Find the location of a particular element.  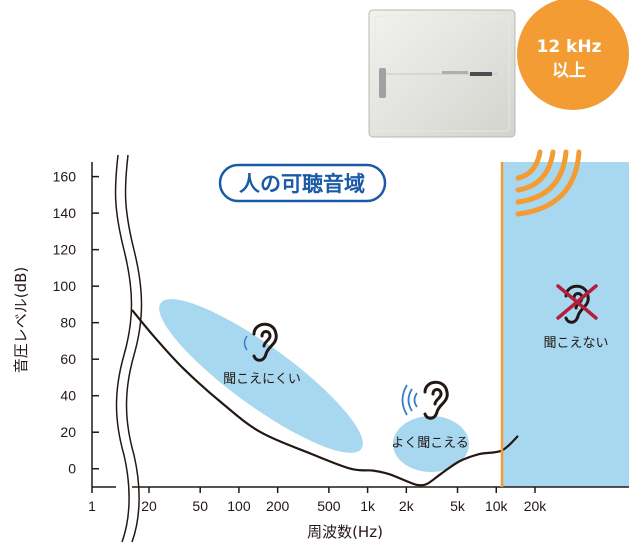

easy-to-hear-label: よく聞こえる is located at coordinates (430, 443).